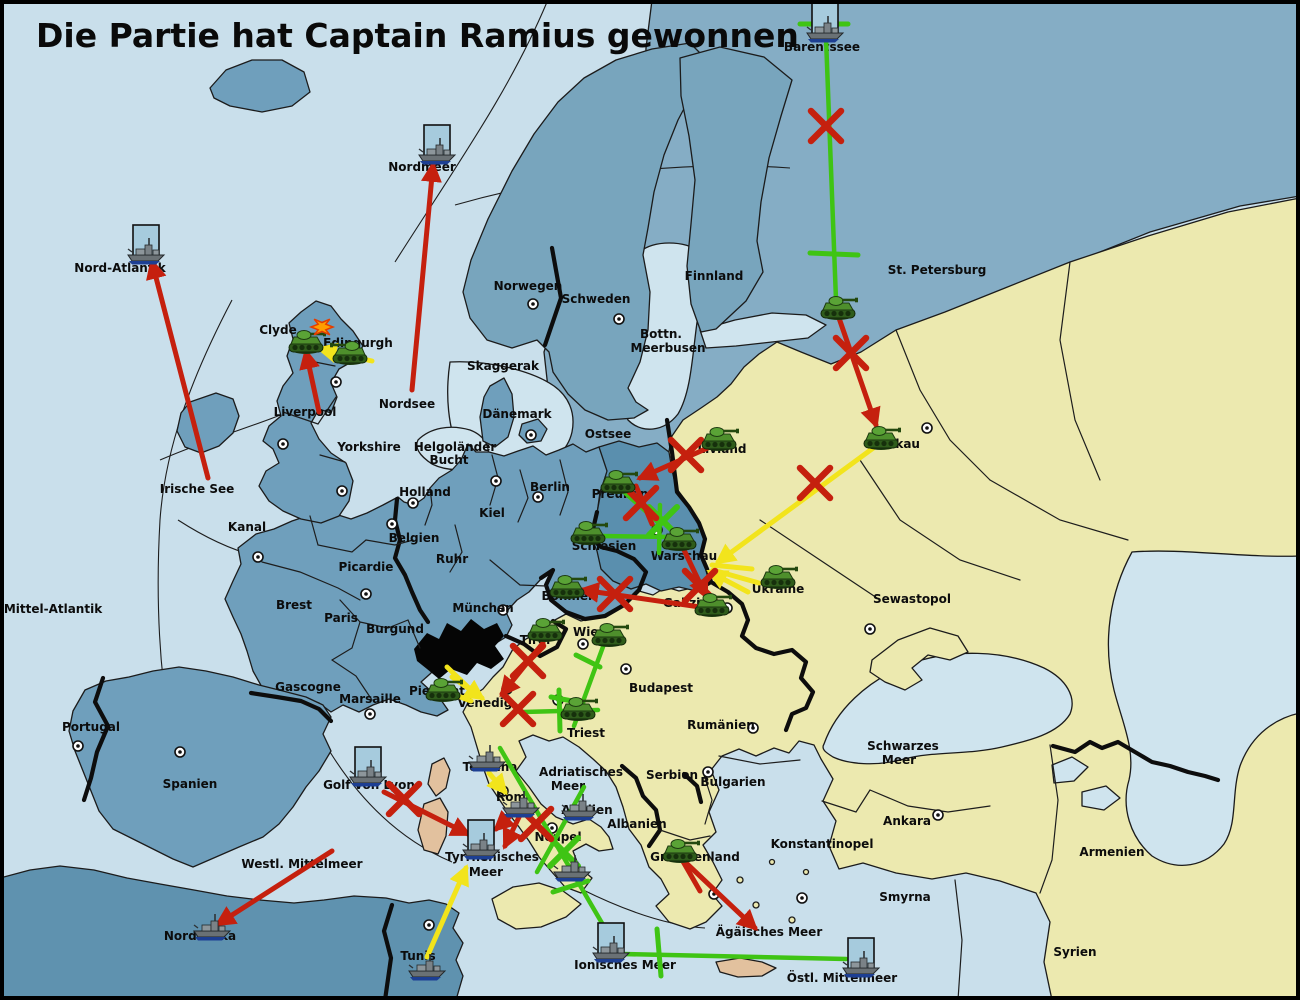 The height and width of the screenshot is (1000, 1300). What do you see at coordinates (455, 447) in the screenshot?
I see `region-label: Helgoländer` at bounding box center [455, 447].